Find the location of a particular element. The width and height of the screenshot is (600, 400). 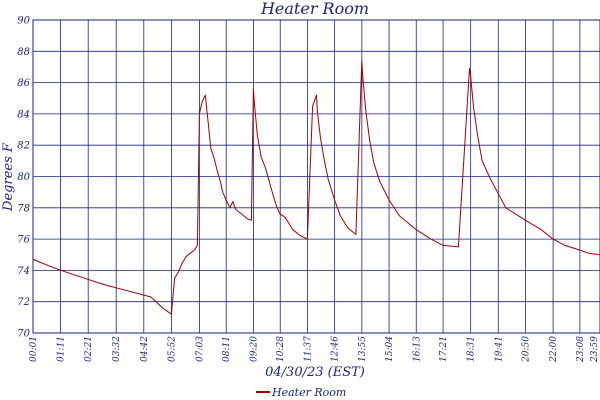

x-tick-label: 11:37 is located at coordinates (308, 349).